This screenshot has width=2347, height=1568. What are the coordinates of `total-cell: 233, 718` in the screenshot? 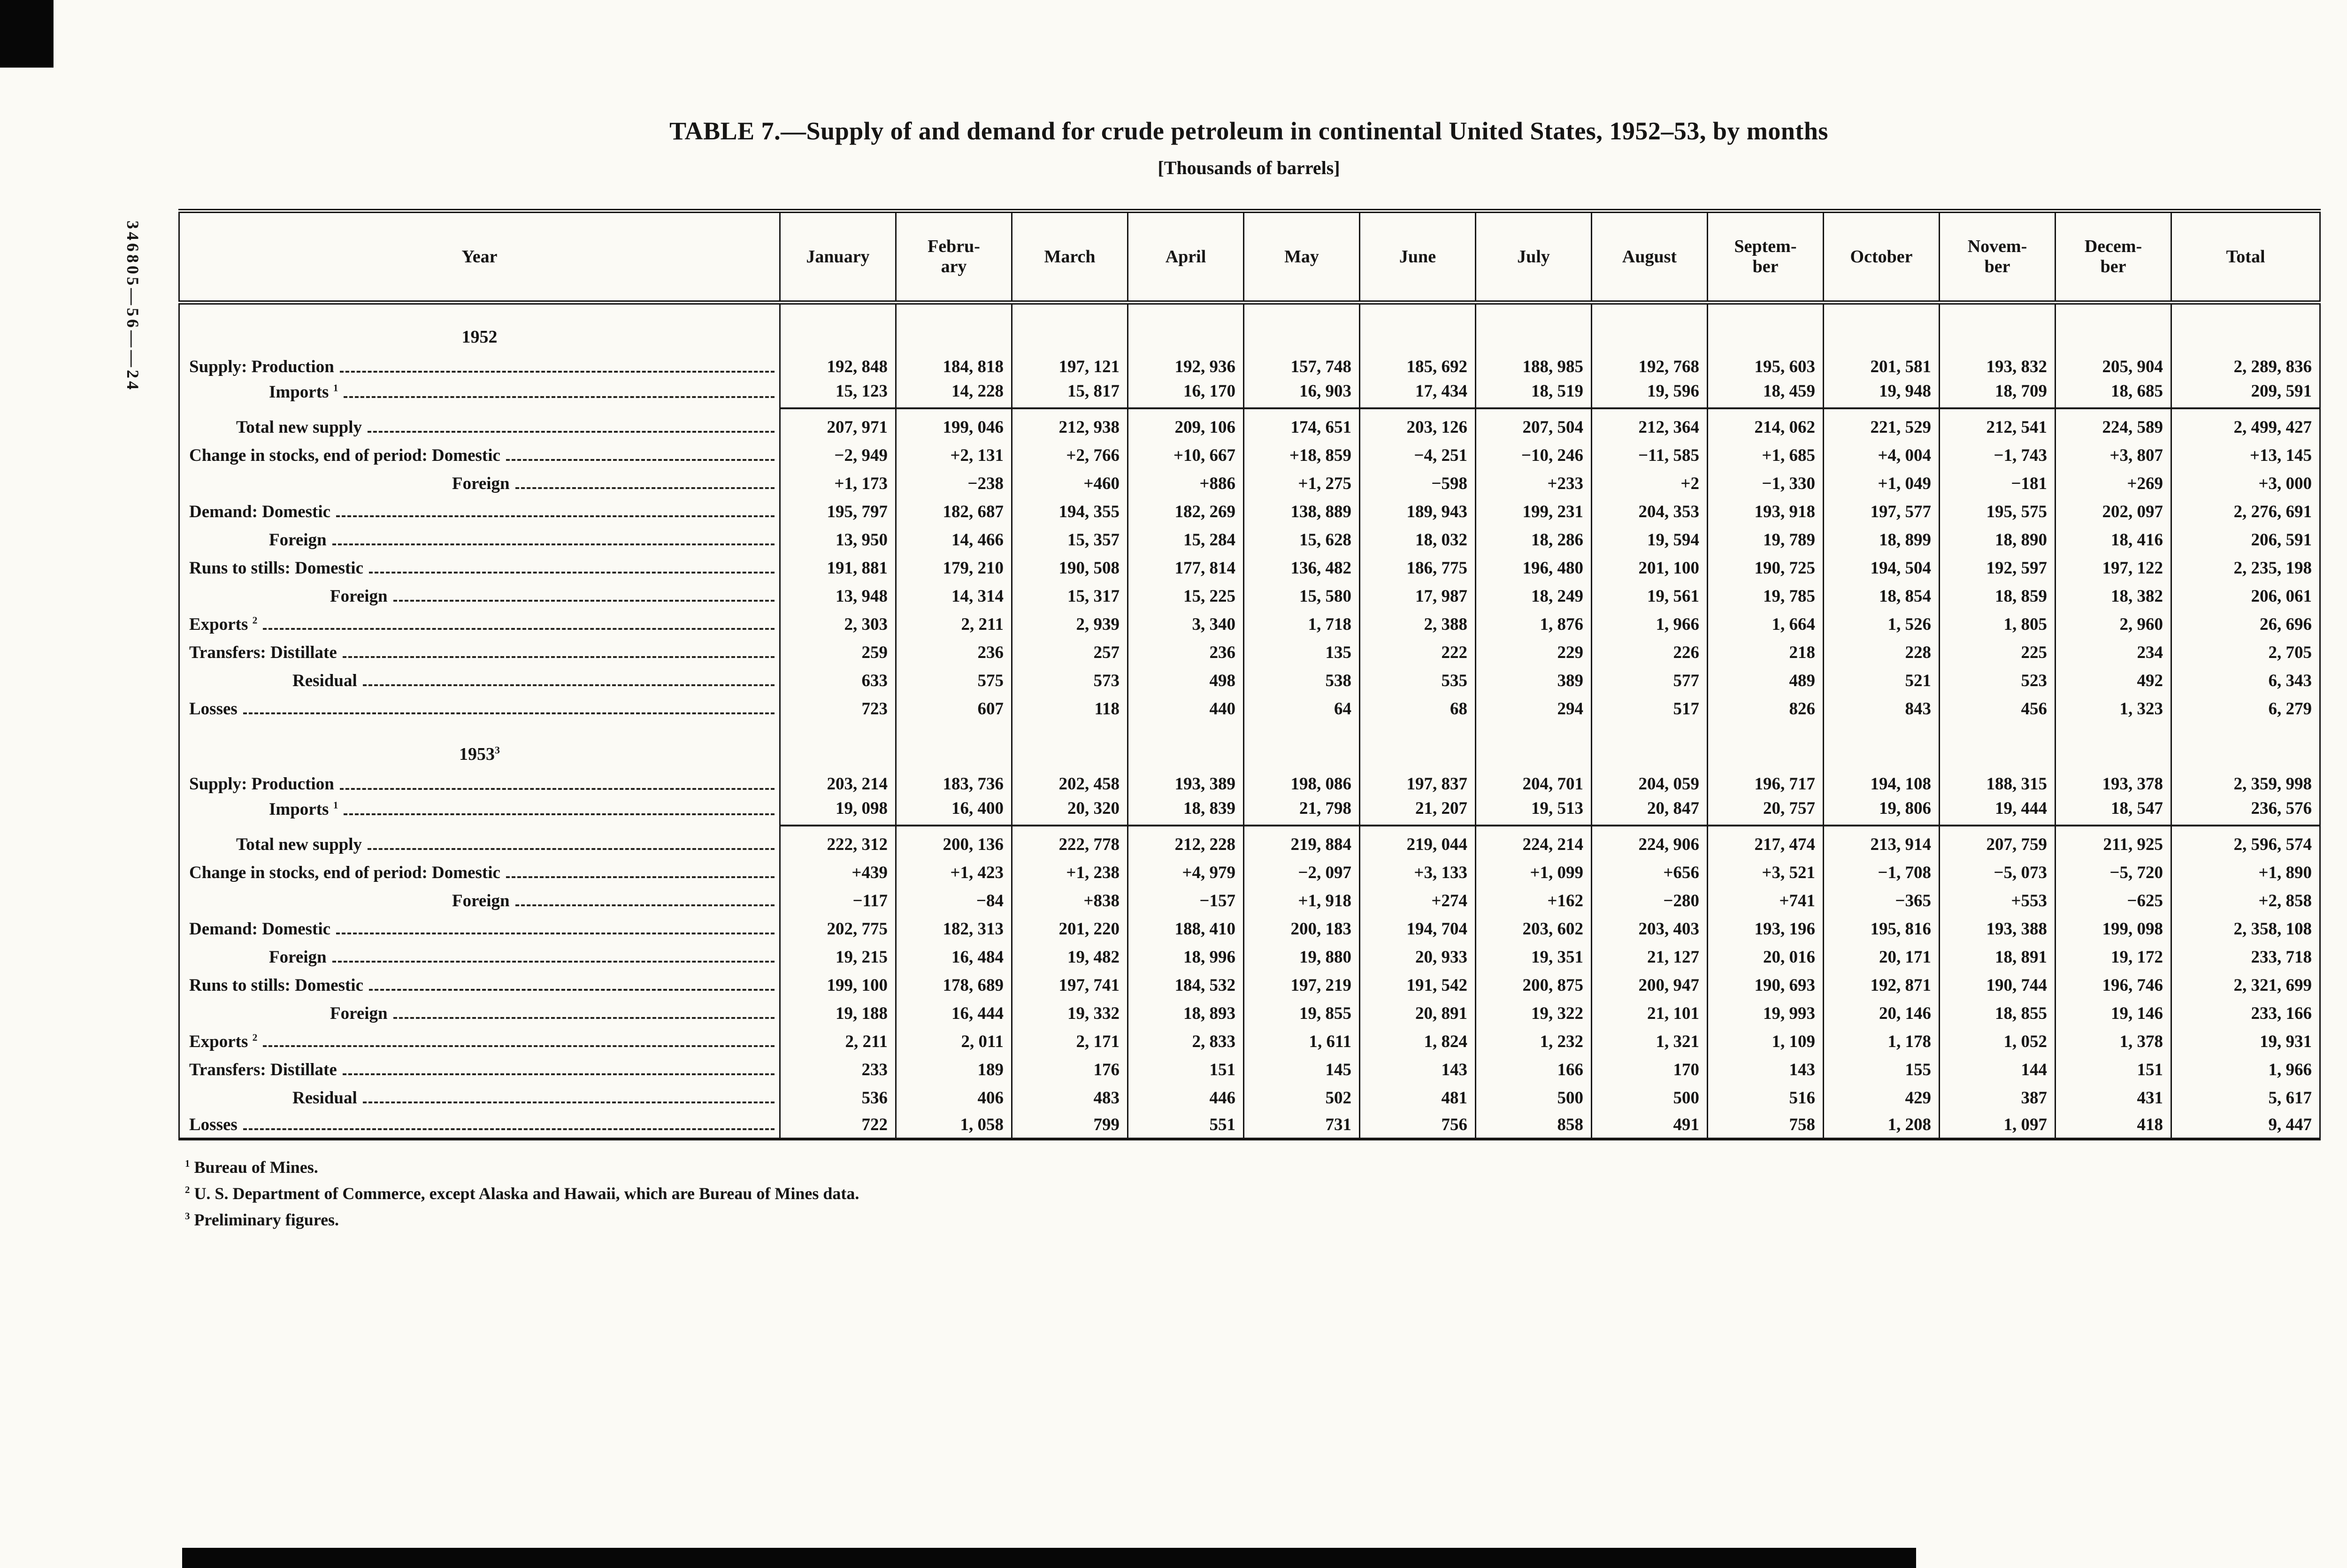 It's located at (2246, 955).